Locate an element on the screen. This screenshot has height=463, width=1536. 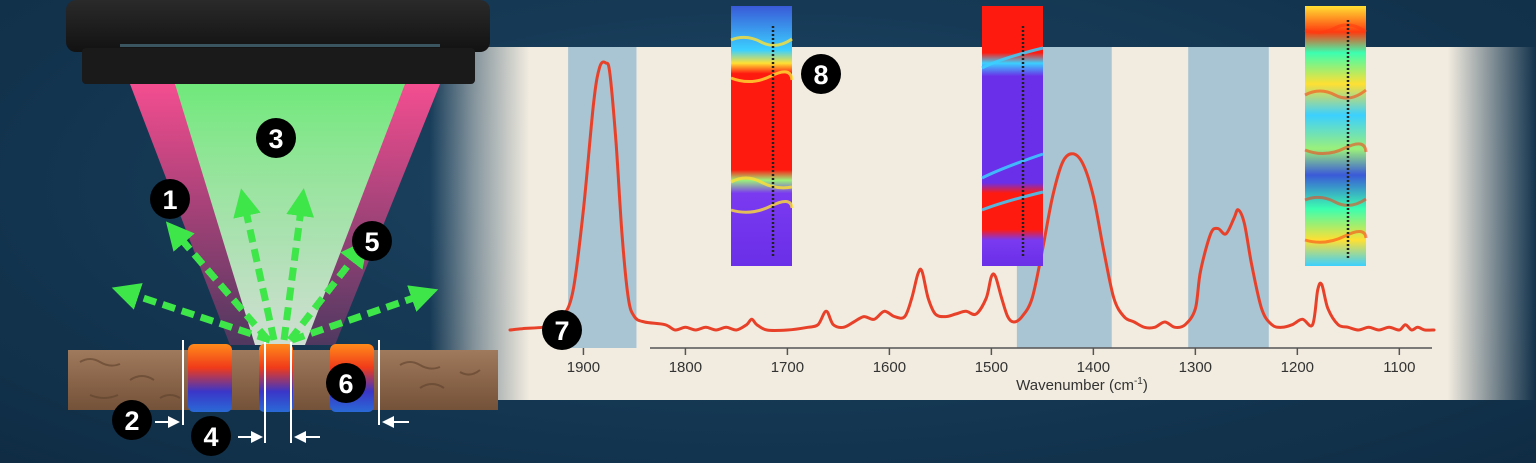
badge-1: 1 is located at coordinates (170, 199).